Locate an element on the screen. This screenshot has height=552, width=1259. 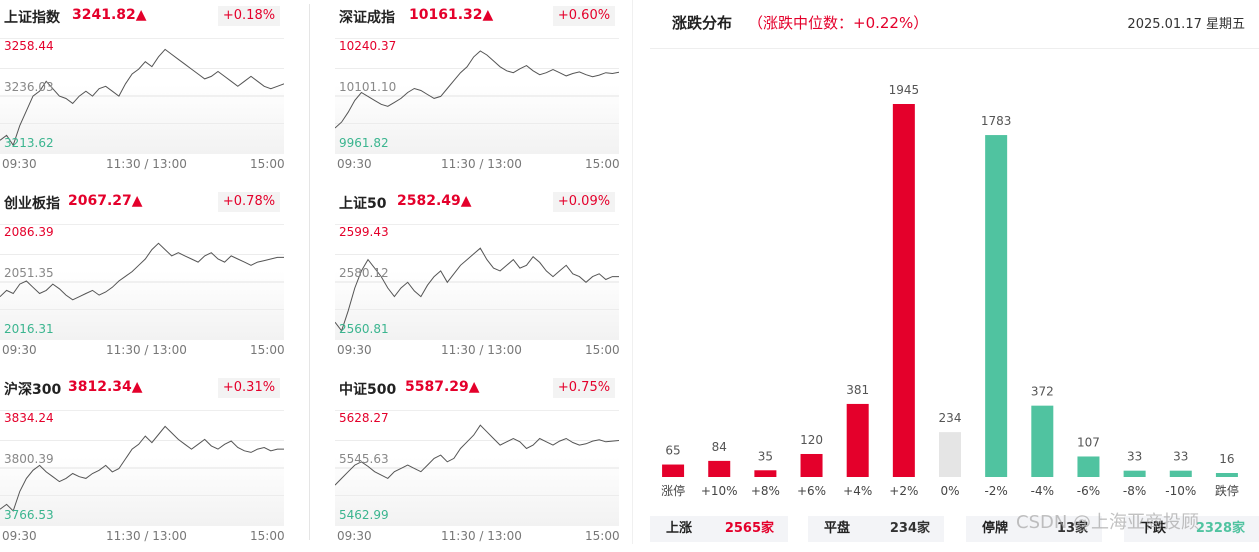
distribution-title: 涨跌分布 is located at coordinates (702, 23).